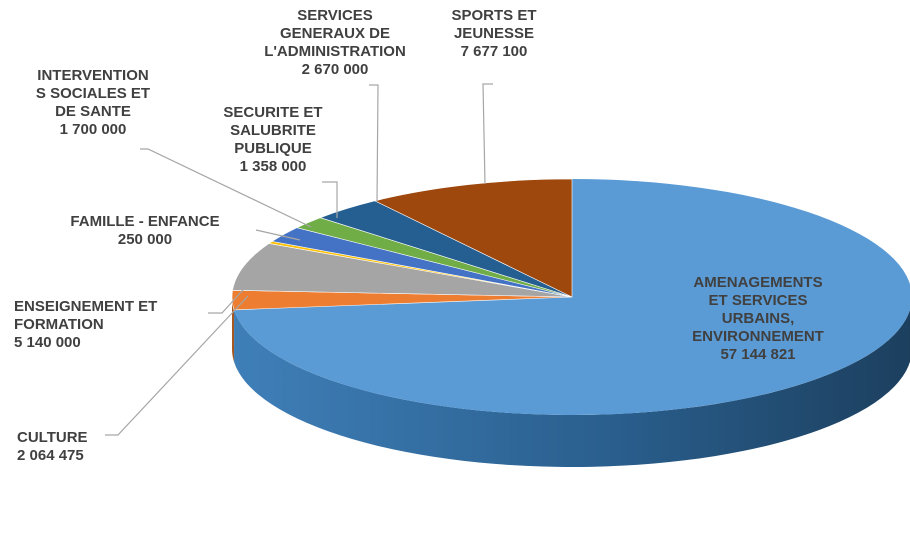  Describe the element at coordinates (335, 15) in the screenshot. I see `category-label: SERVICES` at that location.